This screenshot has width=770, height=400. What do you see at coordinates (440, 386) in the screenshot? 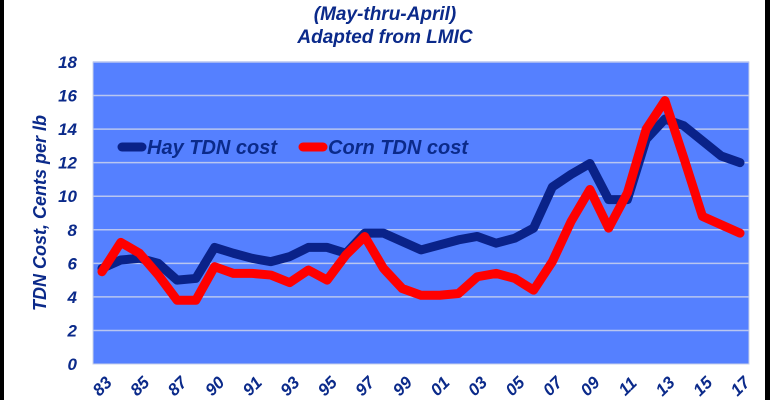
I see `x-tick-label: 01` at bounding box center [440, 386].